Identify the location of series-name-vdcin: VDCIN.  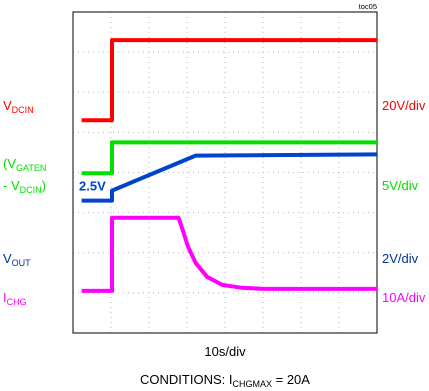
(18, 106).